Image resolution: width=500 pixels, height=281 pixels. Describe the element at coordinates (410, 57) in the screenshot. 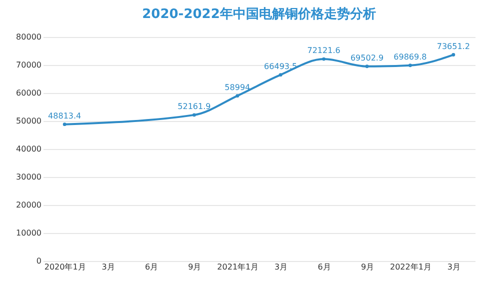

I see `data-label: 69869.8` at that location.